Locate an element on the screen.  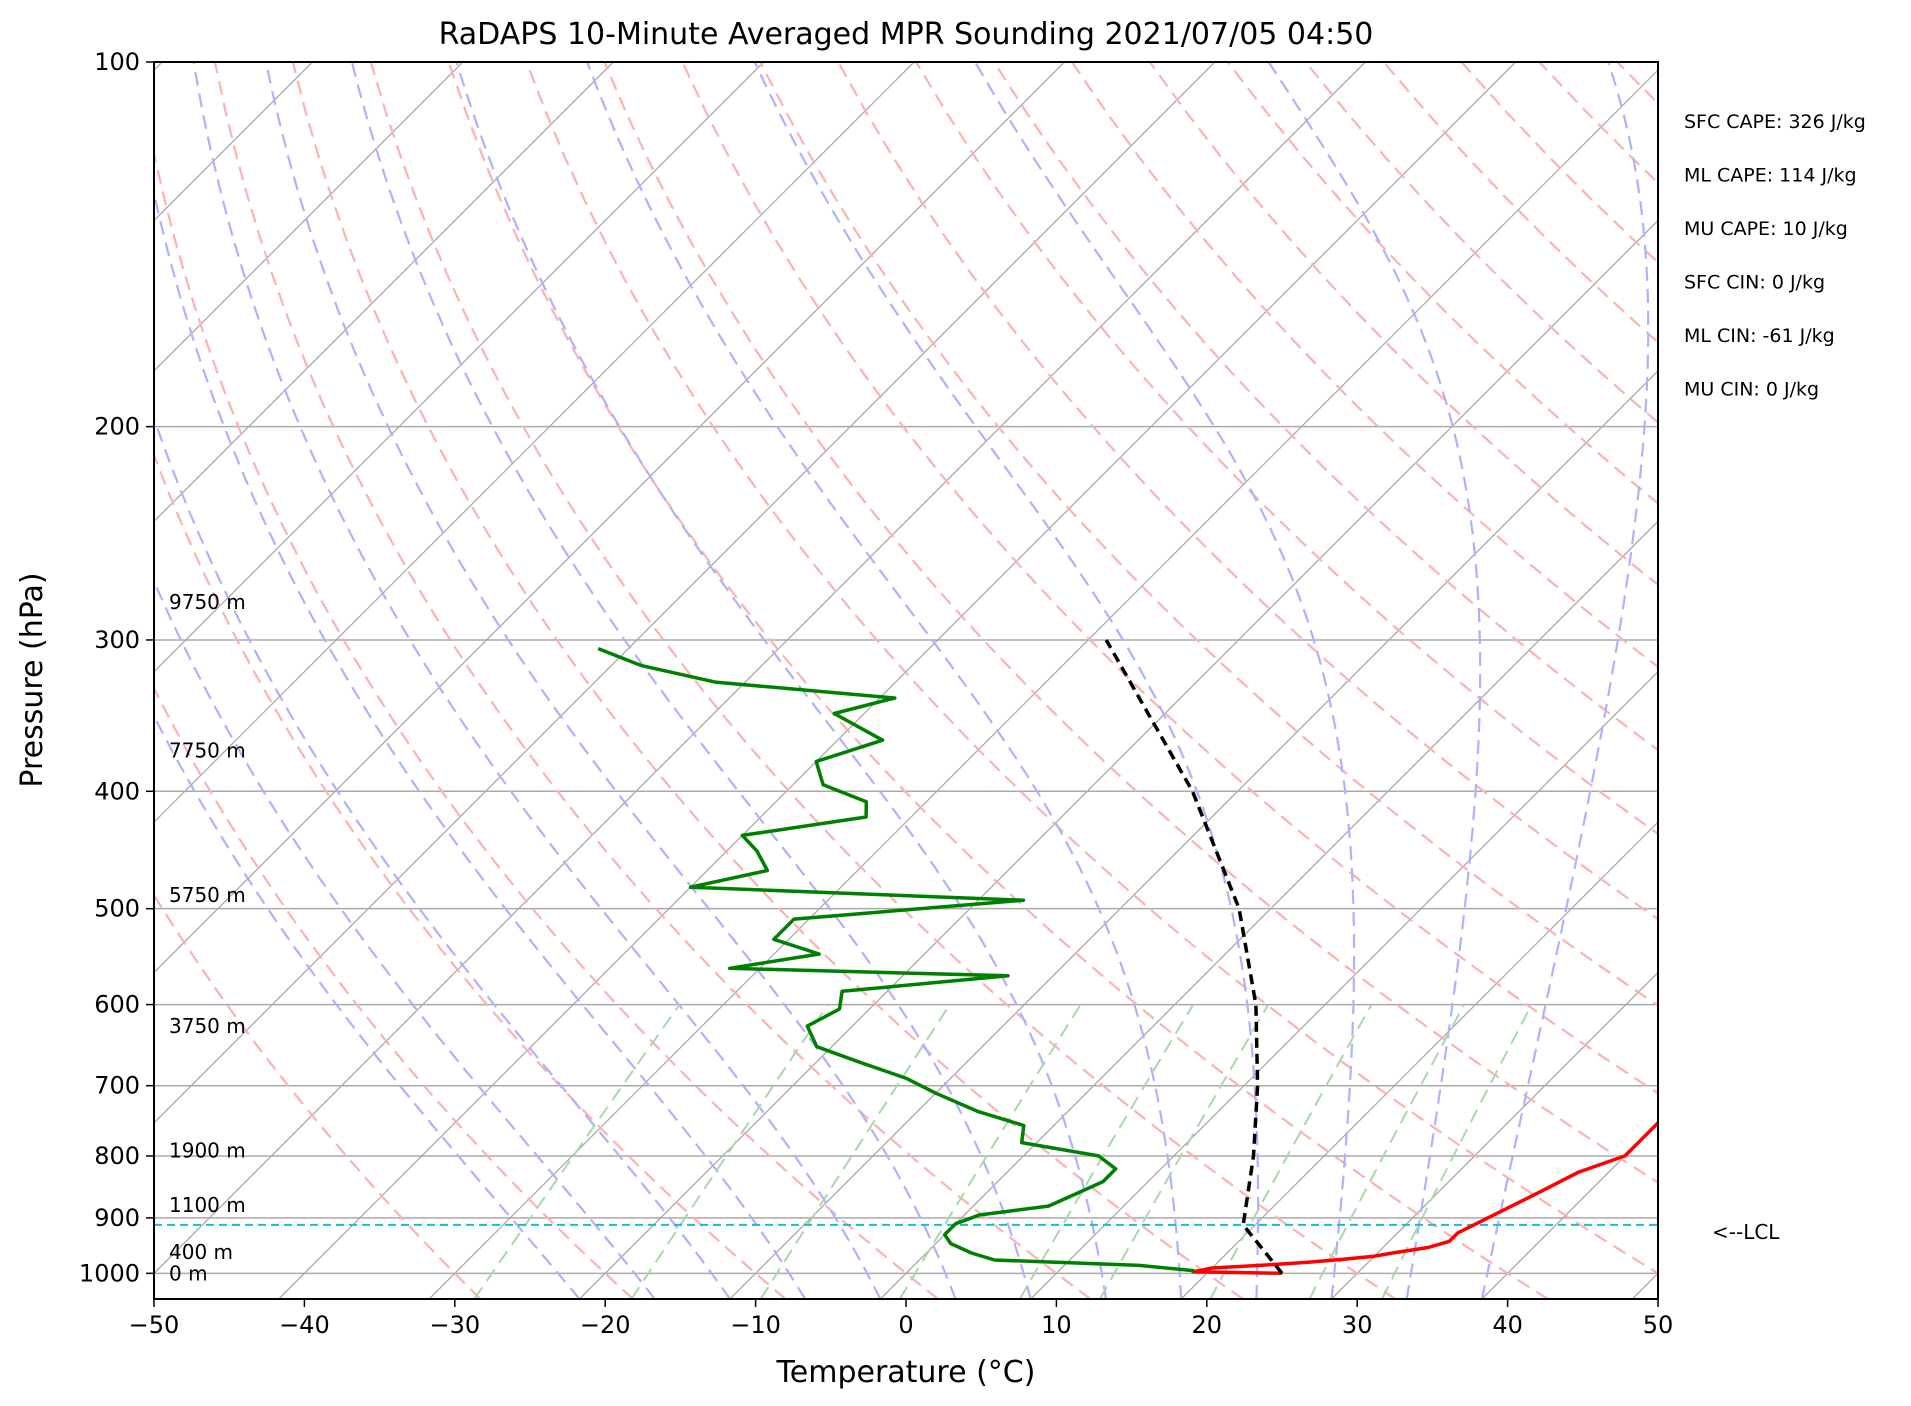
x-tick-label: 10 is located at coordinates (1056, 1325).